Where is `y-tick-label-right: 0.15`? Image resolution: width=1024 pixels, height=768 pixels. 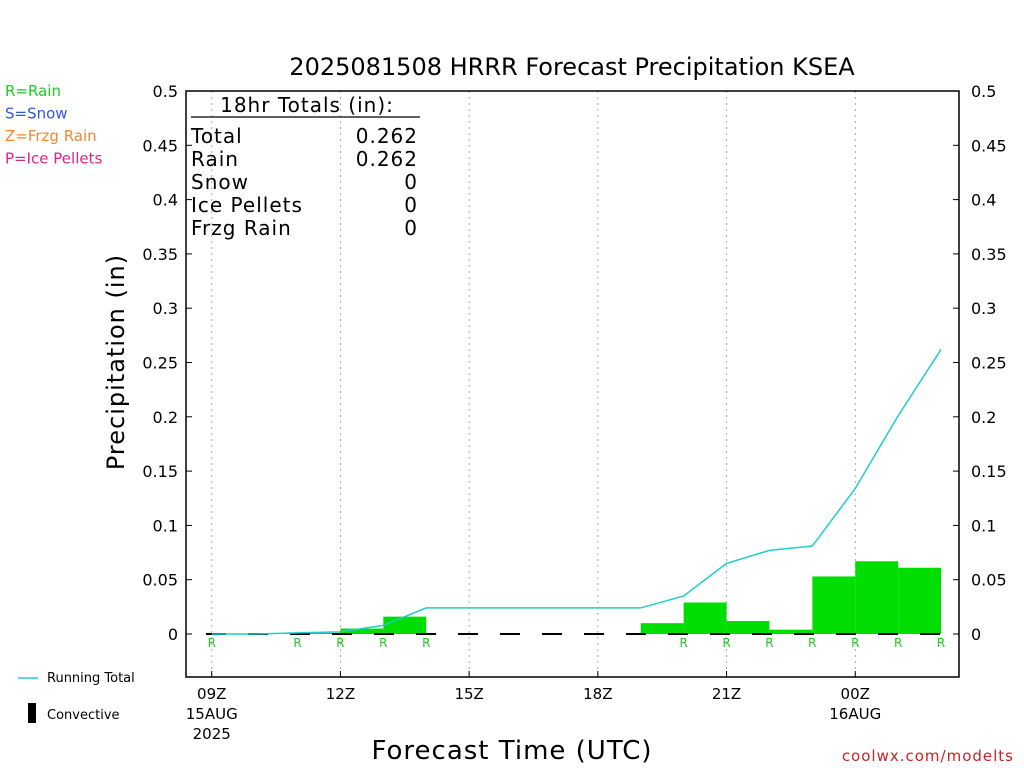 y-tick-label-right: 0.15 is located at coordinates (989, 471).